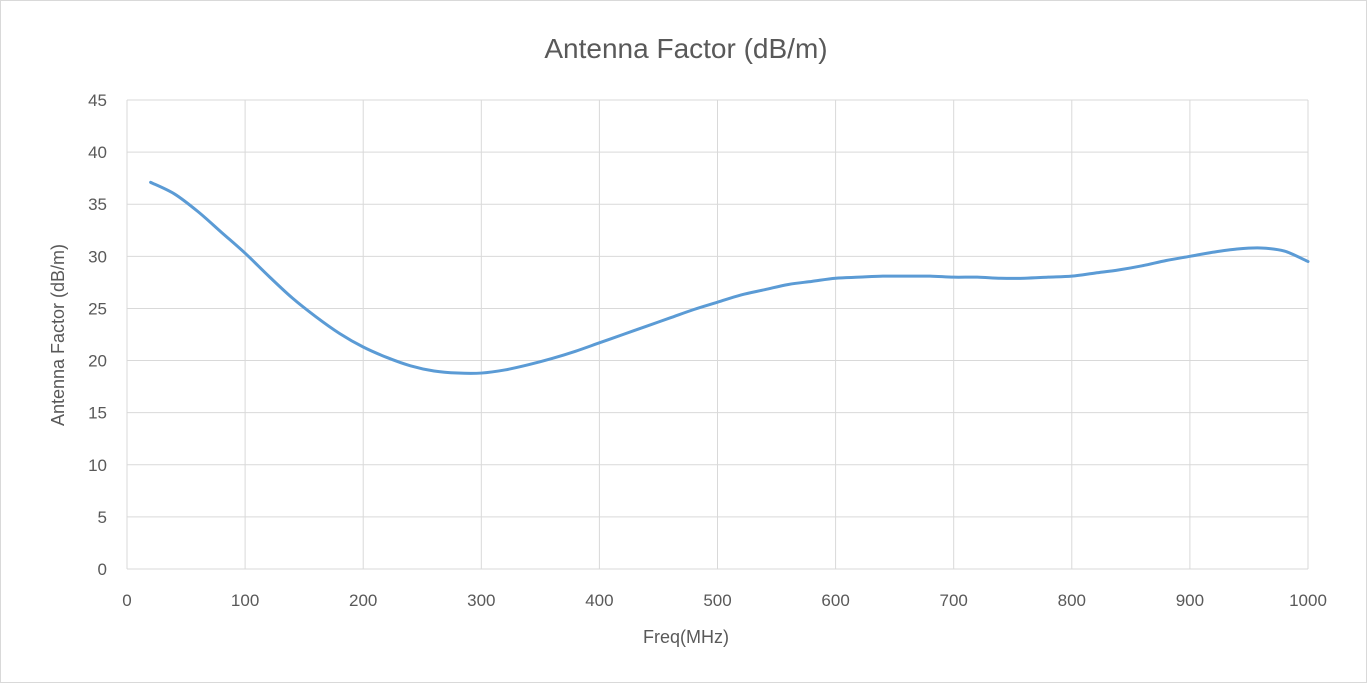 Image resolution: width=1367 pixels, height=683 pixels. I want to click on x-tick-label: 500, so click(717, 600).